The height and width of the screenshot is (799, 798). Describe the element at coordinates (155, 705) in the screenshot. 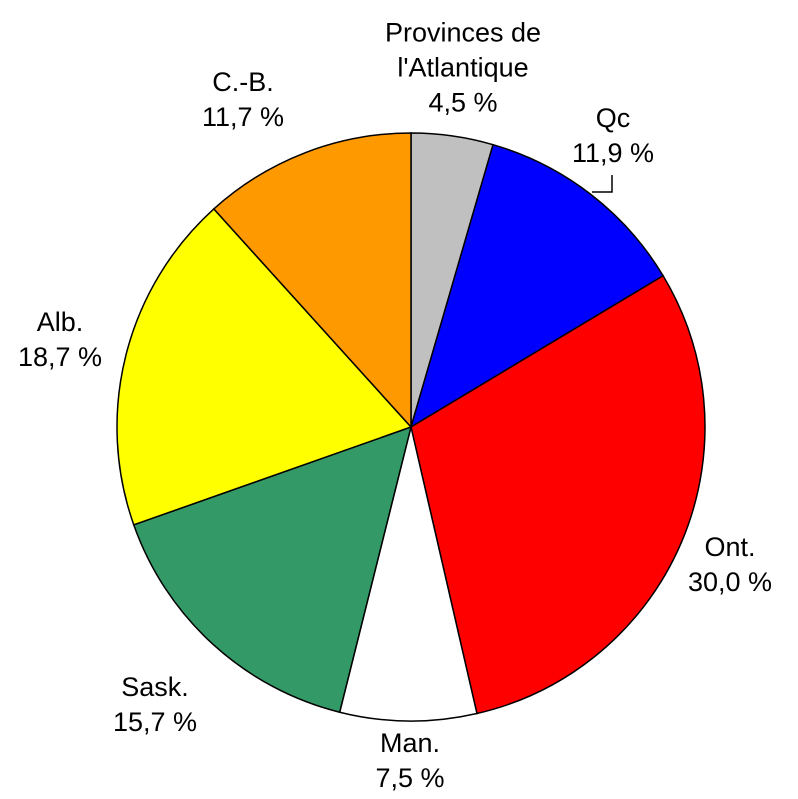

I see `slice-label: Sask. 15,7 %` at that location.